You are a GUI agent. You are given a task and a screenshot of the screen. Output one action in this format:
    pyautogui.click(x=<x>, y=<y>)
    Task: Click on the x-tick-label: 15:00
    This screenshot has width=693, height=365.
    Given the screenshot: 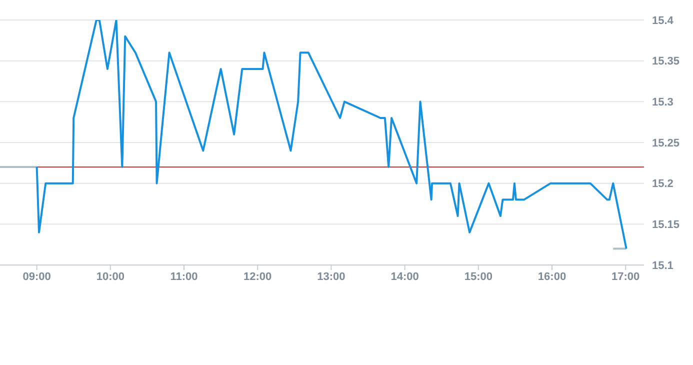 What is the action you would take?
    pyautogui.click(x=478, y=276)
    